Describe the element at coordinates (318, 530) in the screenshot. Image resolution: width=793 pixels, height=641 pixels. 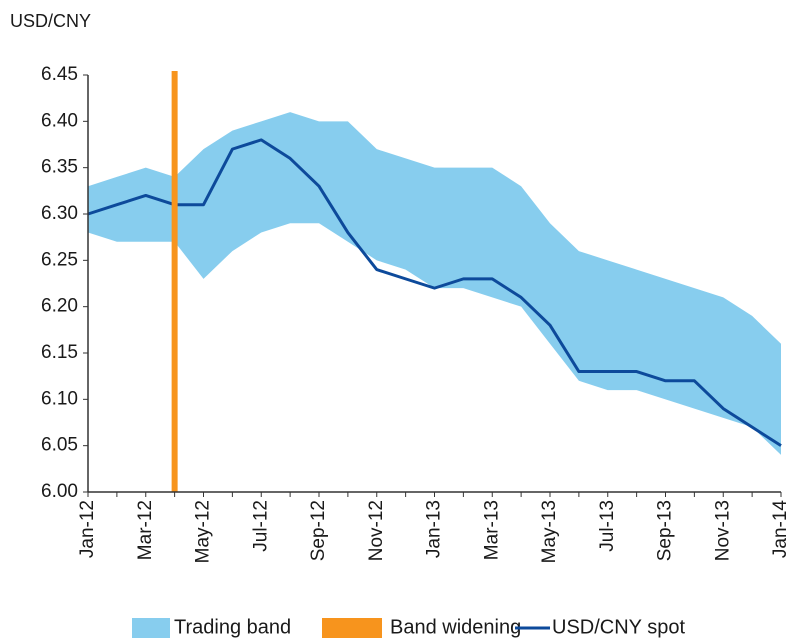
I see `x-tick-label: Sep-12` at that location.